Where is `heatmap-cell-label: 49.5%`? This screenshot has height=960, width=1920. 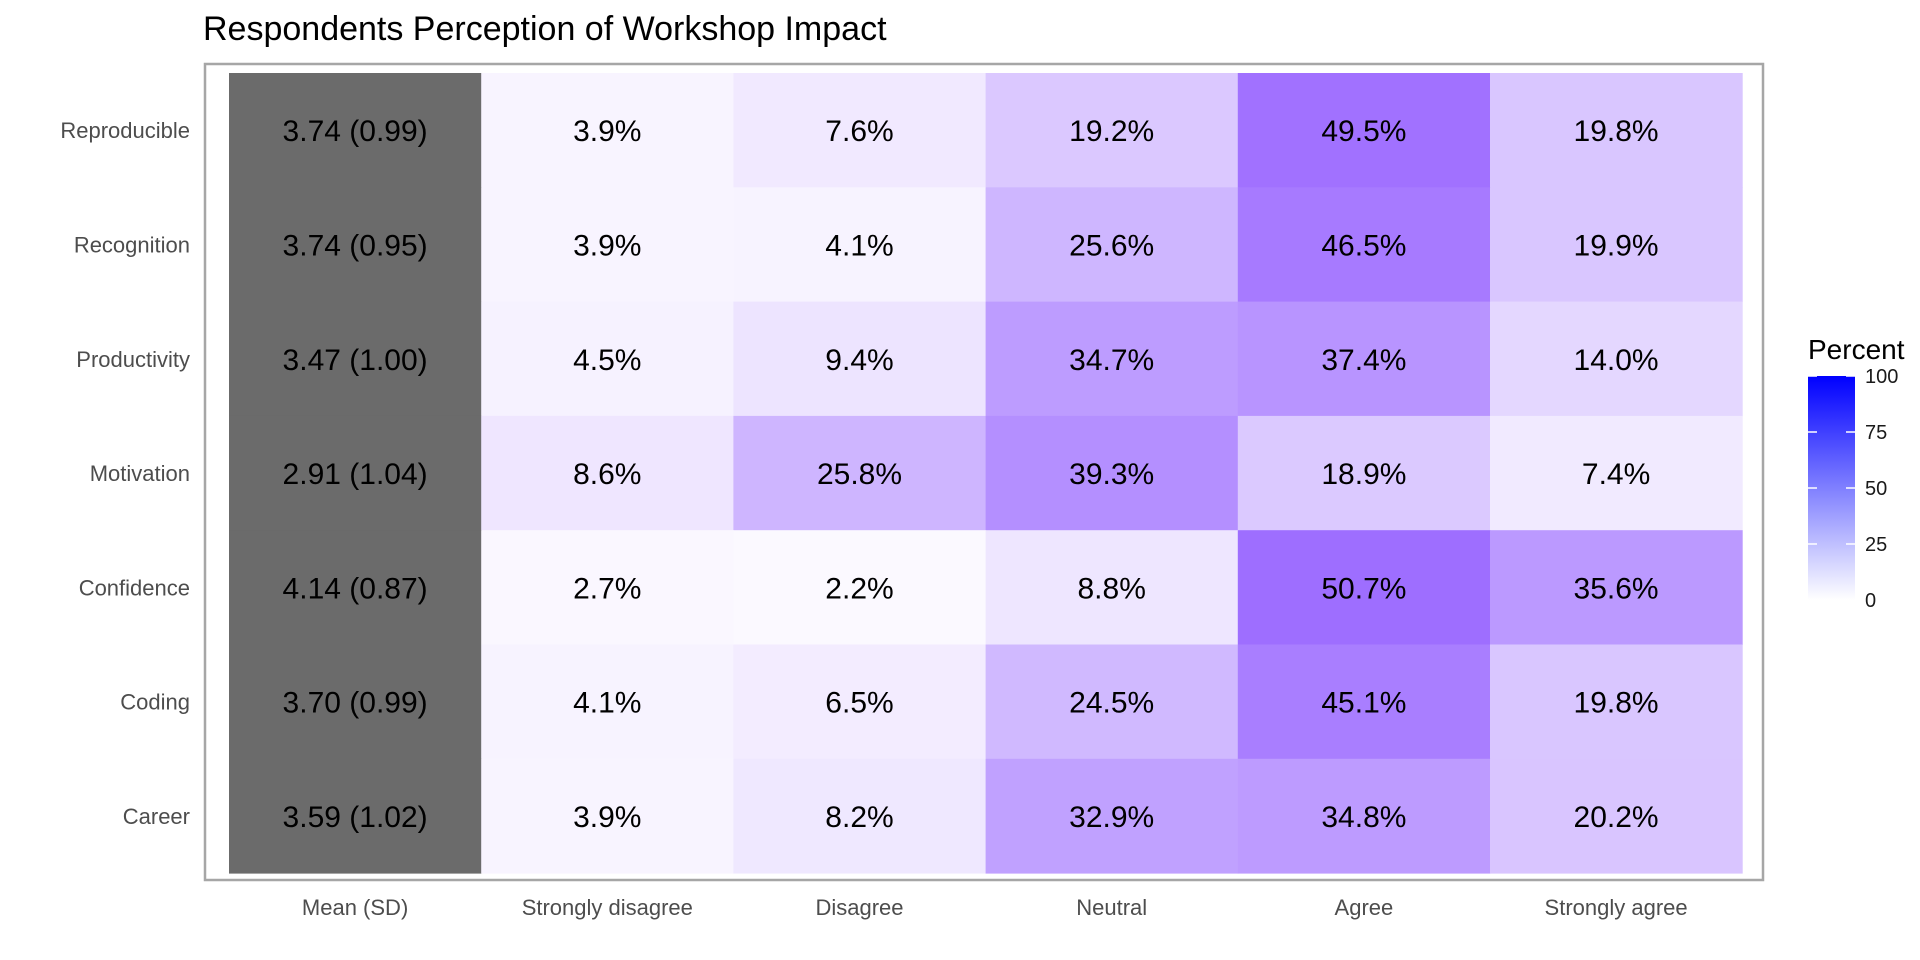
heatmap-cell-label: 49.5% is located at coordinates (1363, 131).